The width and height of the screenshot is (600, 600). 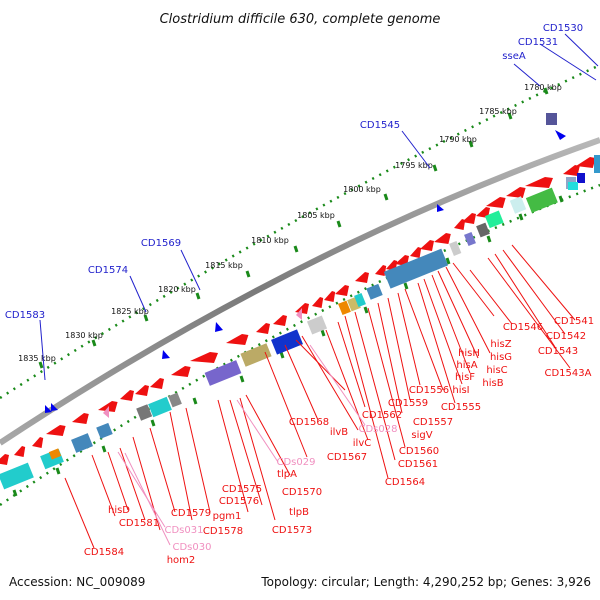 I want to click on accession-text: Accession: NC_009089, so click(x=77, y=582).